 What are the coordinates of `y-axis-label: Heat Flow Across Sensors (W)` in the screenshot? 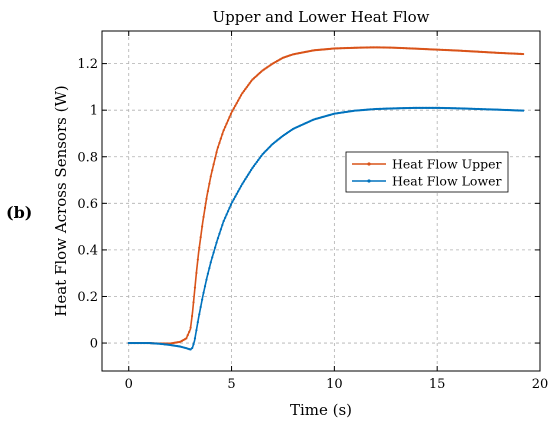 It's located at (61, 200).